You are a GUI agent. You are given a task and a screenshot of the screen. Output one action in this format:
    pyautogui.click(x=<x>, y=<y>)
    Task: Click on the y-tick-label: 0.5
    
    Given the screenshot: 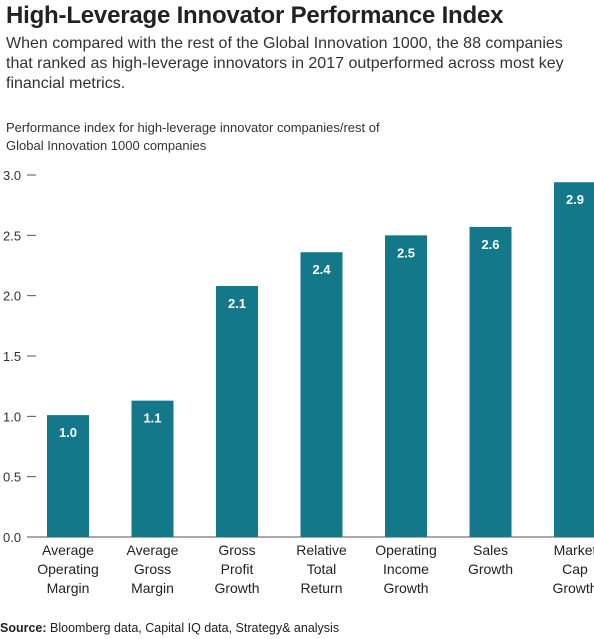 What is the action you would take?
    pyautogui.click(x=12, y=477)
    